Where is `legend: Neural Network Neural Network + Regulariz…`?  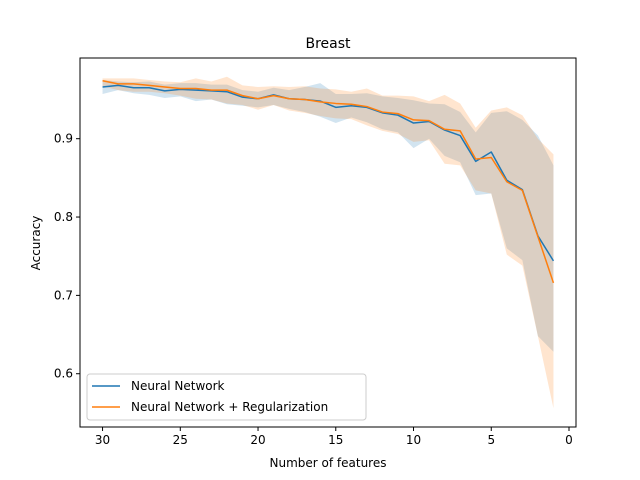 legend: Neural Network Neural Network + Regulariz… is located at coordinates (226, 397).